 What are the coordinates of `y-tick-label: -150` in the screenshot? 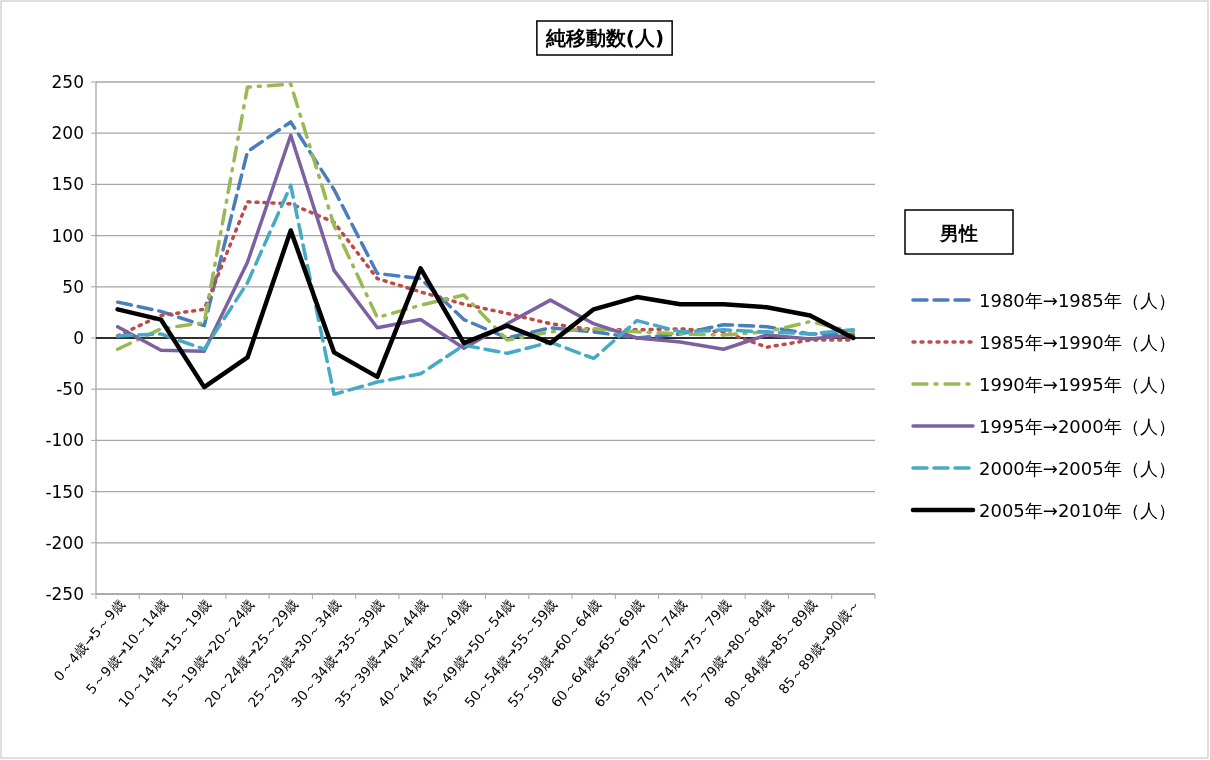 It's located at (64, 491).